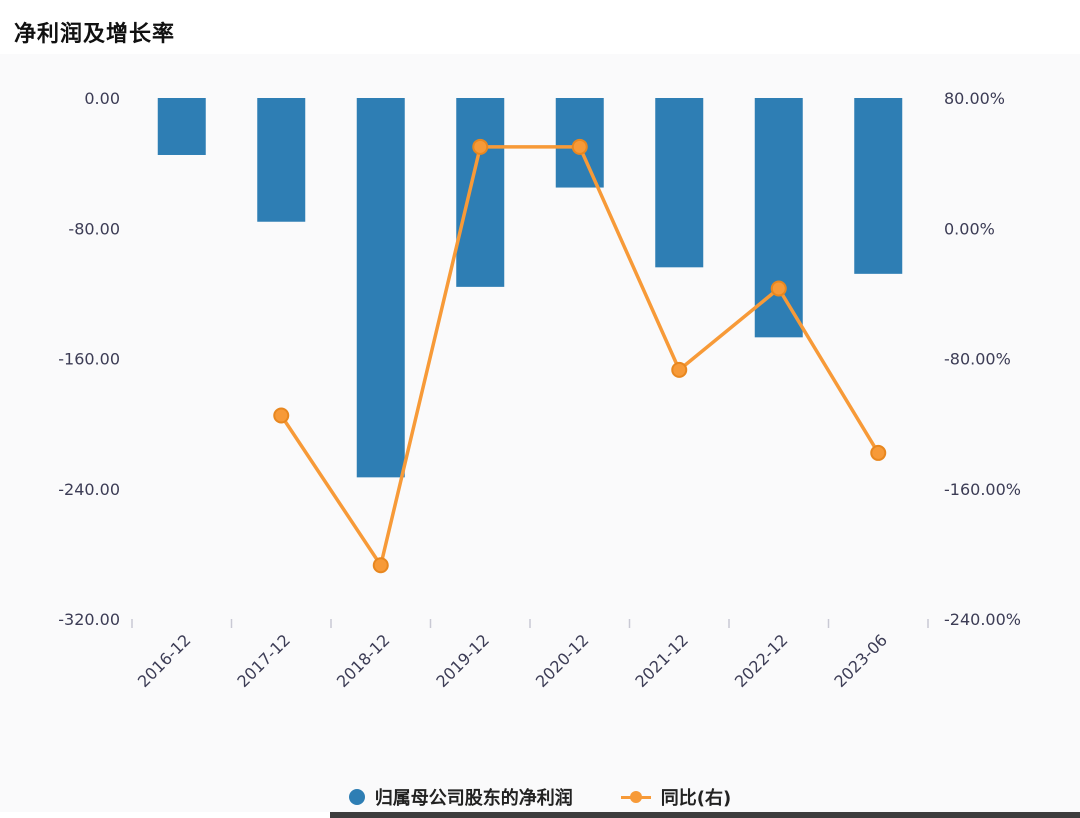 The image size is (1080, 818). Describe the element at coordinates (356, 797) in the screenshot. I see `bar-series-icon` at that location.